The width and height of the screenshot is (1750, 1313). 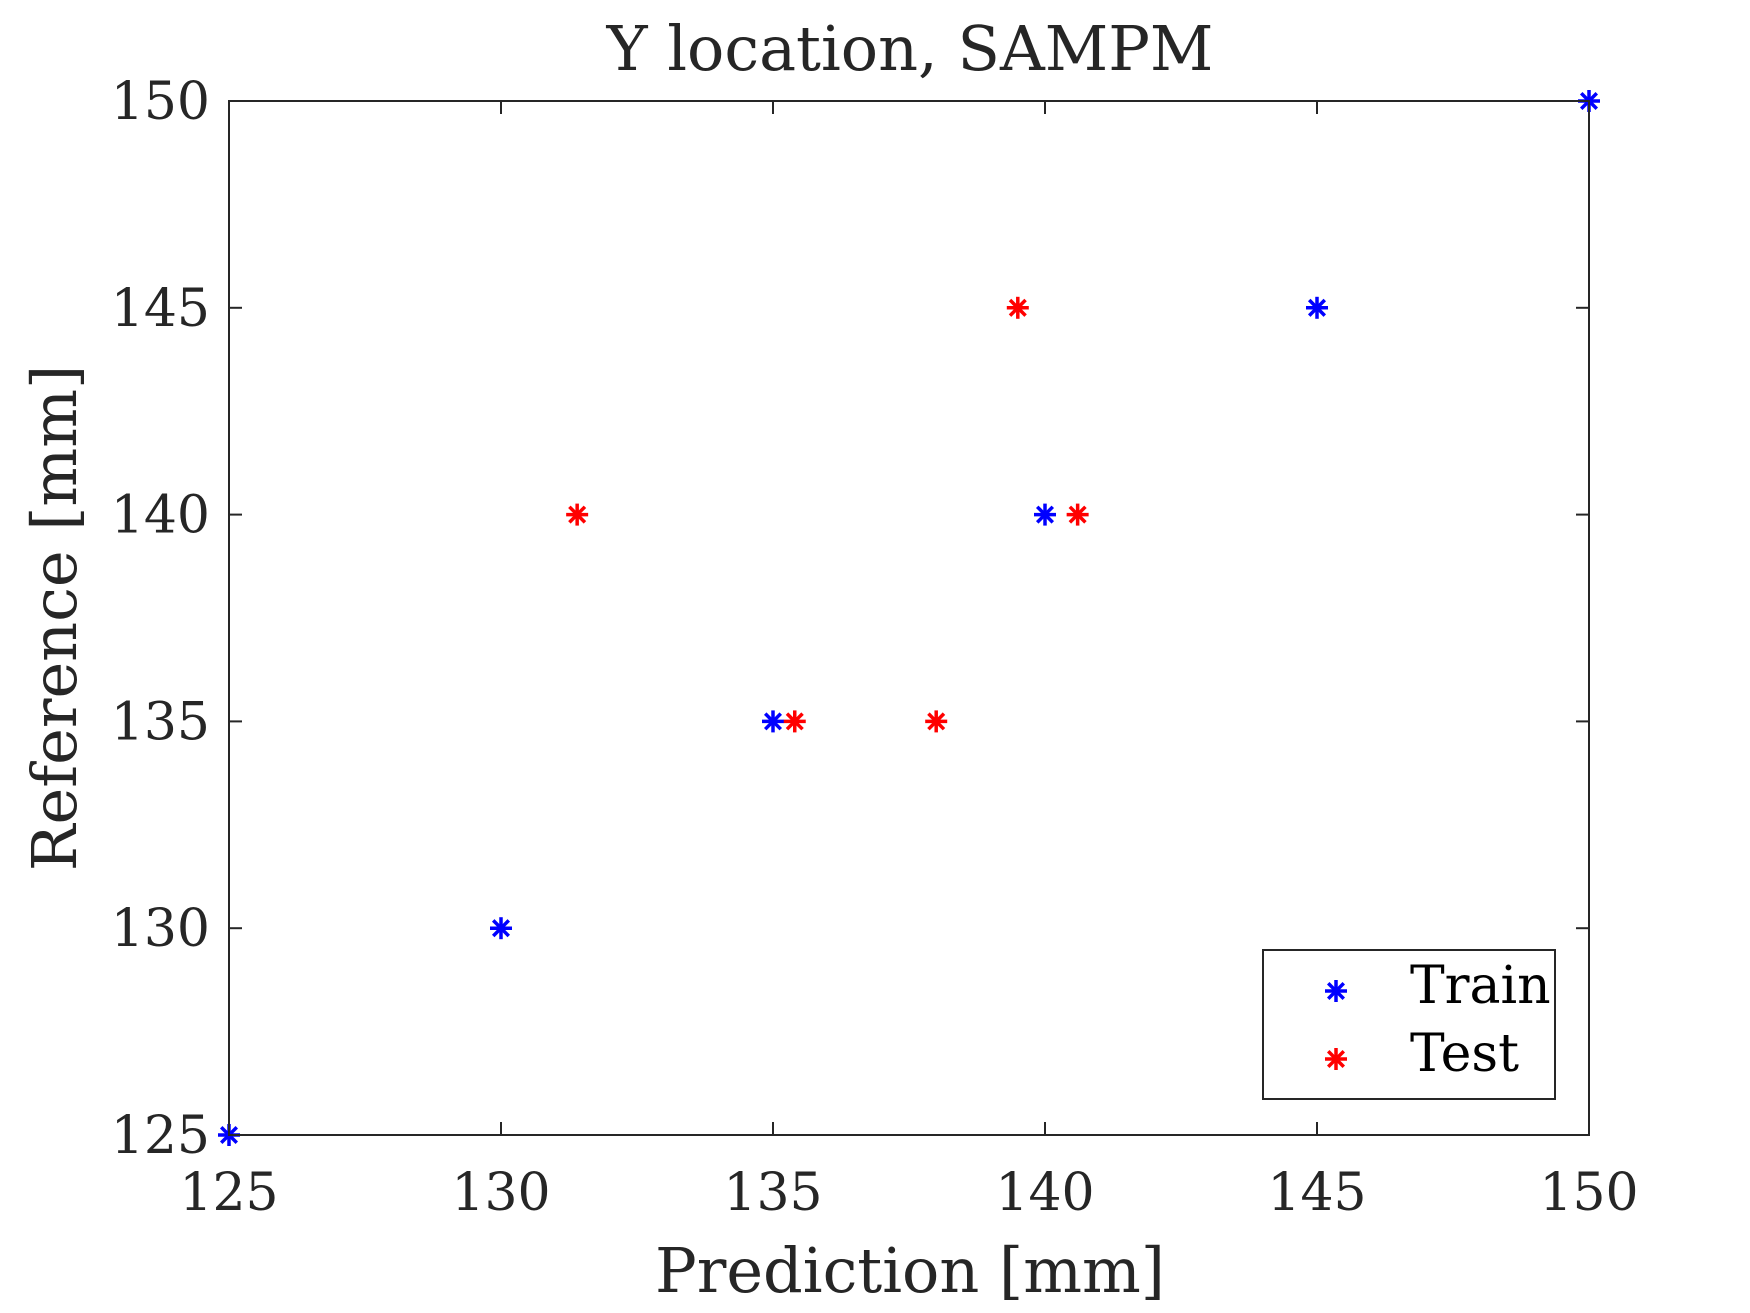 I want to click on x-tick-label: 150, so click(x=1588, y=1193).